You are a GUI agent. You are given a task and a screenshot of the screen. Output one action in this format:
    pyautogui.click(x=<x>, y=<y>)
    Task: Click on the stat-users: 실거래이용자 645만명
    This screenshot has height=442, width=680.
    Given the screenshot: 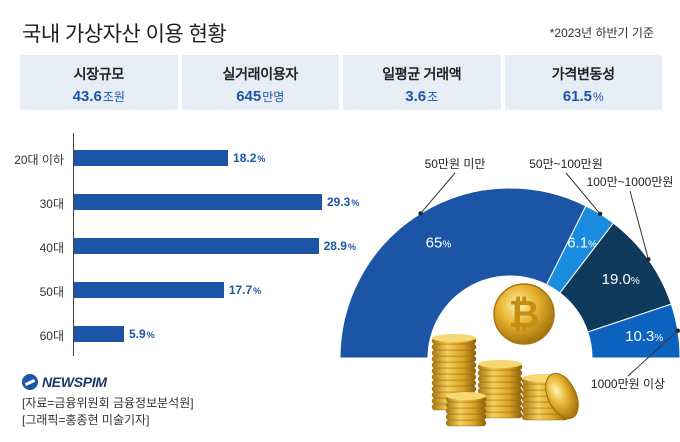 What is the action you would take?
    pyautogui.click(x=260, y=82)
    